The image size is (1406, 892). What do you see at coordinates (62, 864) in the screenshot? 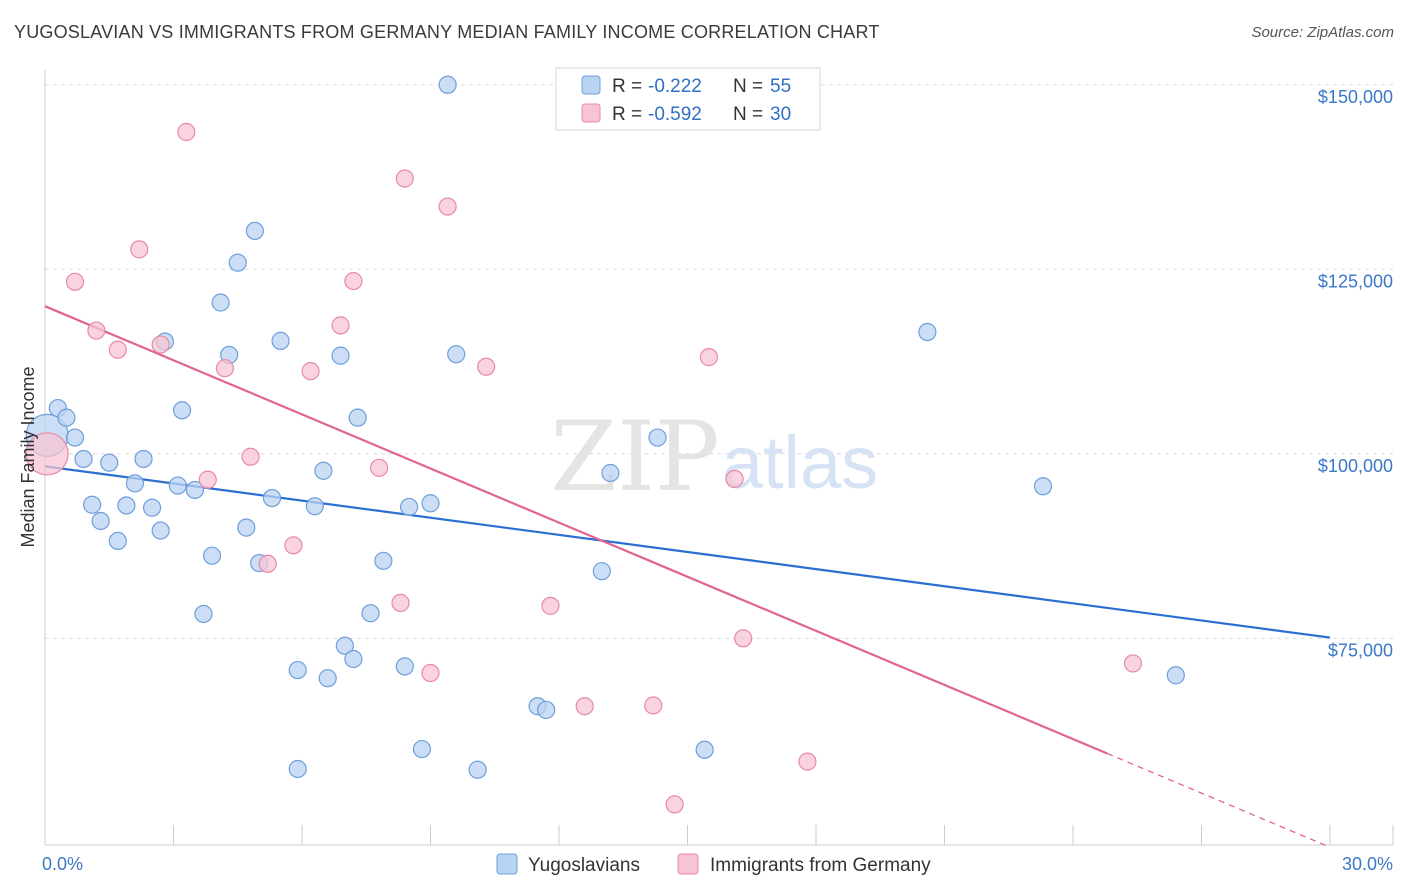
I see `x-tick-label-start: 0.0%` at bounding box center [62, 864].